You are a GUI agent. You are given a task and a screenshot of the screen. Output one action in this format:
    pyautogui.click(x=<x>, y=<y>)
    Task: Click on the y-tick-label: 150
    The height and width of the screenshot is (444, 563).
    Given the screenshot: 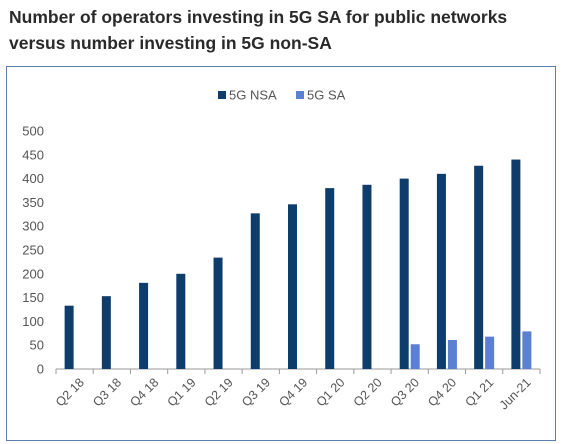 What is the action you would take?
    pyautogui.click(x=33, y=297)
    